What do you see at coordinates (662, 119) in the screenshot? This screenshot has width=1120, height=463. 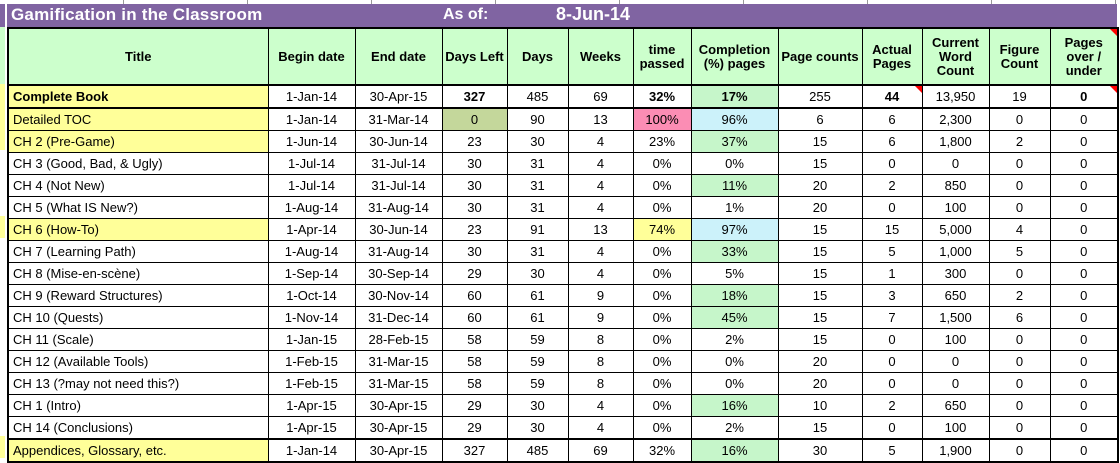 I see `cell-time-passed: 100%` at bounding box center [662, 119].